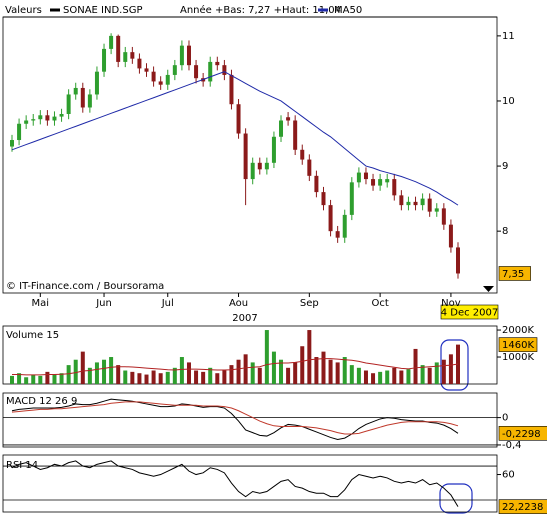 This screenshot has width=547, height=517. Describe the element at coordinates (488, 289) in the screenshot. I see `scroll-arrow` at that location.